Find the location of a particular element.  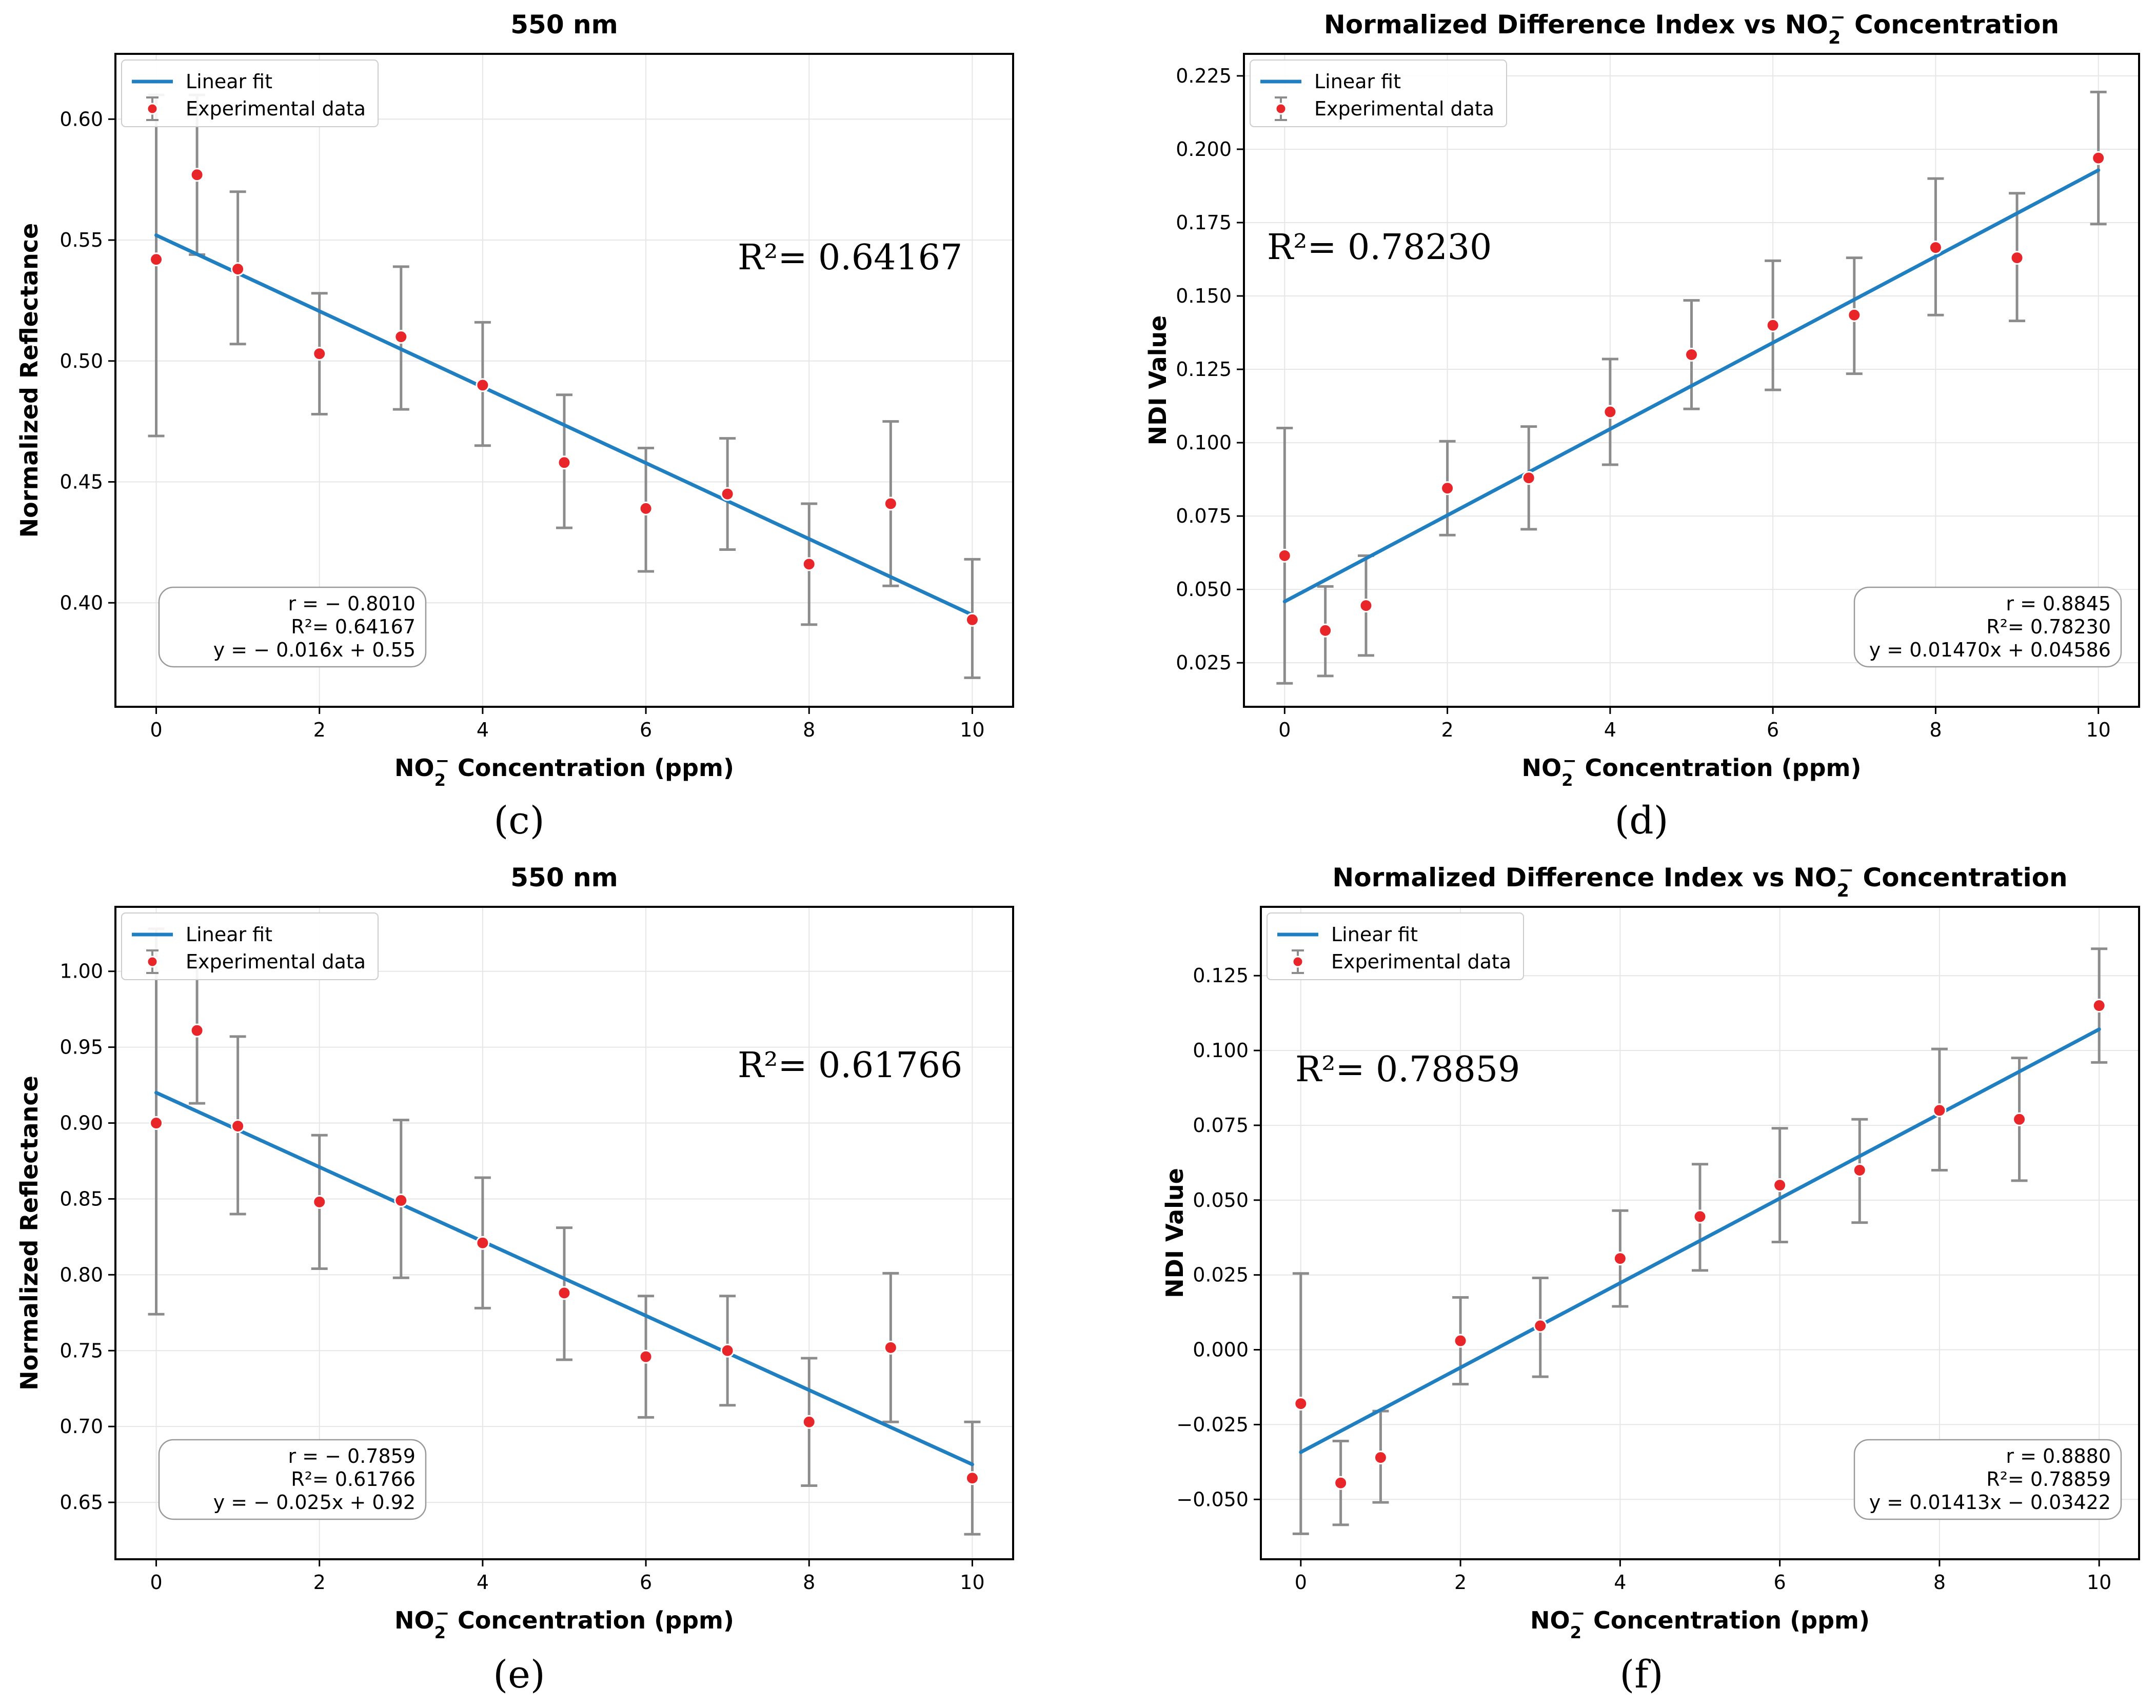

panel-label: (f) is located at coordinates (1641, 1675).